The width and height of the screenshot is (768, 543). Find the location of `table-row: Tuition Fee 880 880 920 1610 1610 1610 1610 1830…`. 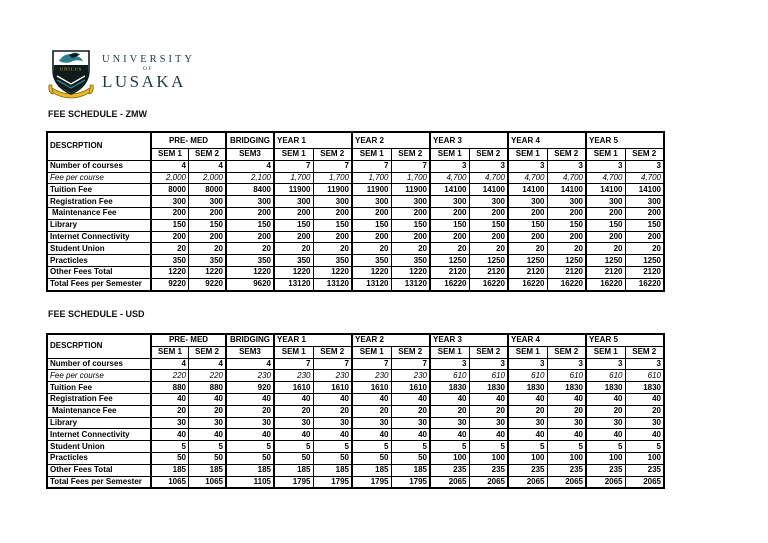

table-row: Tuition Fee 880 880 920 1610 1610 1610 1610 1830… is located at coordinates (355, 387).